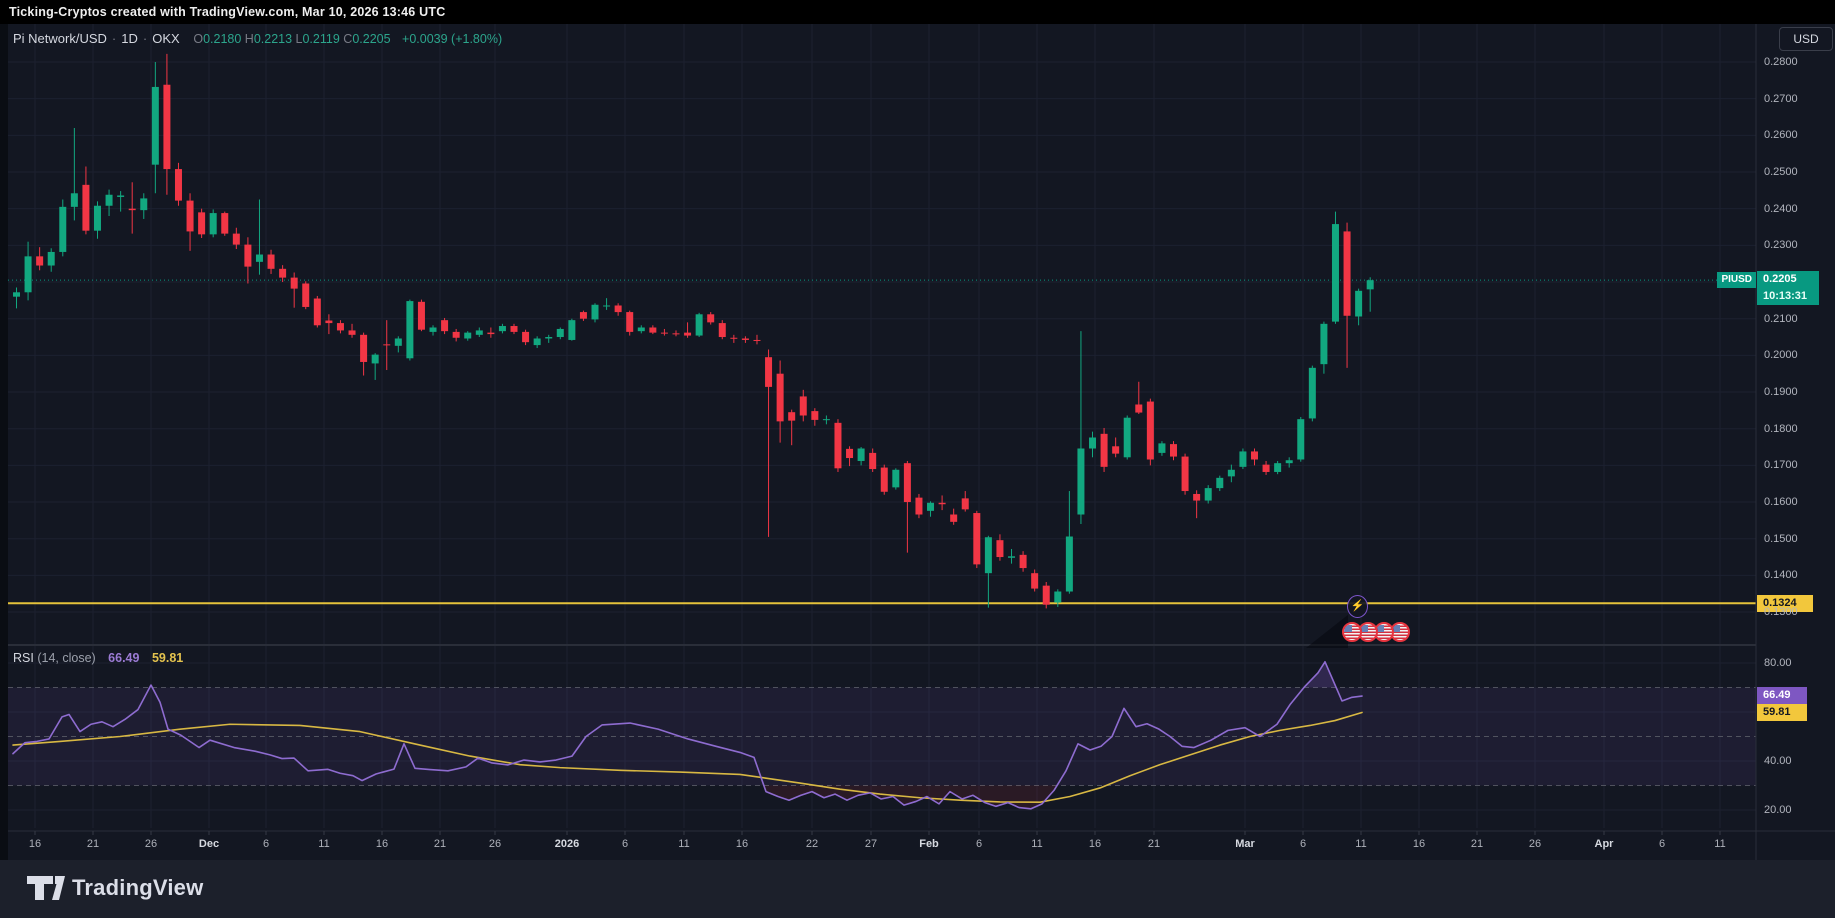 The width and height of the screenshot is (1835, 918). Describe the element at coordinates (1781, 428) in the screenshot. I see `price-tick-label: 0.1800` at that location.